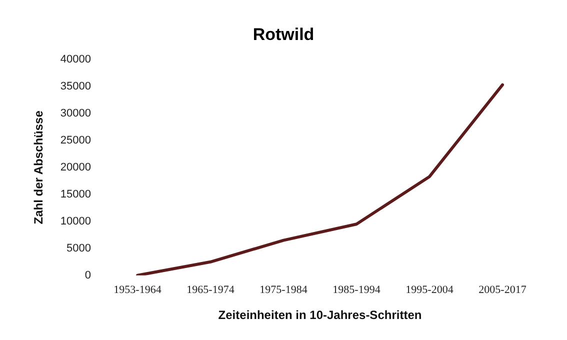  Describe the element at coordinates (75, 140) in the screenshot. I see `y-tick-label: 25000` at that location.